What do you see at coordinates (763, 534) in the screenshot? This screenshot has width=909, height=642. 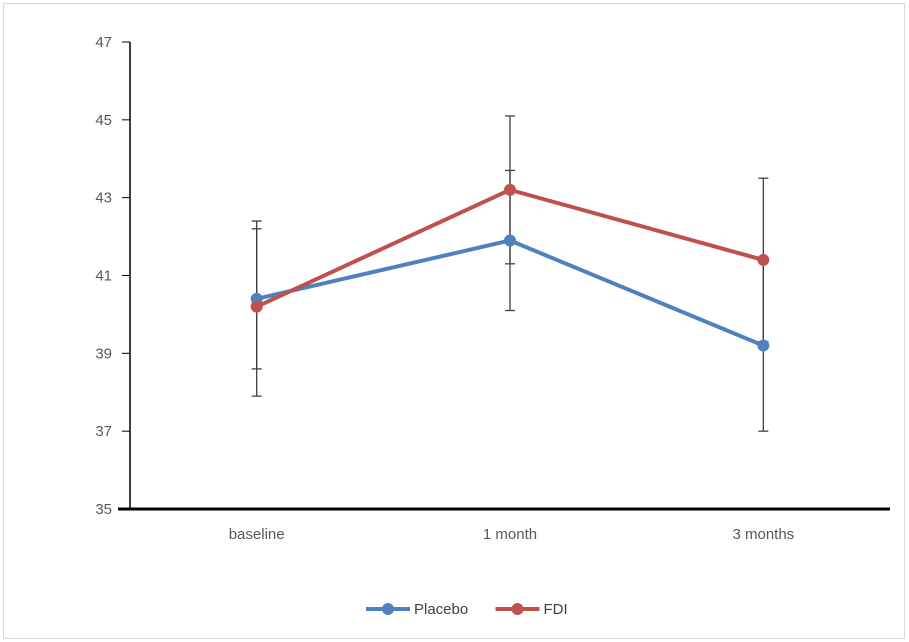 I see `x-tick-label: 3 months` at bounding box center [763, 534].